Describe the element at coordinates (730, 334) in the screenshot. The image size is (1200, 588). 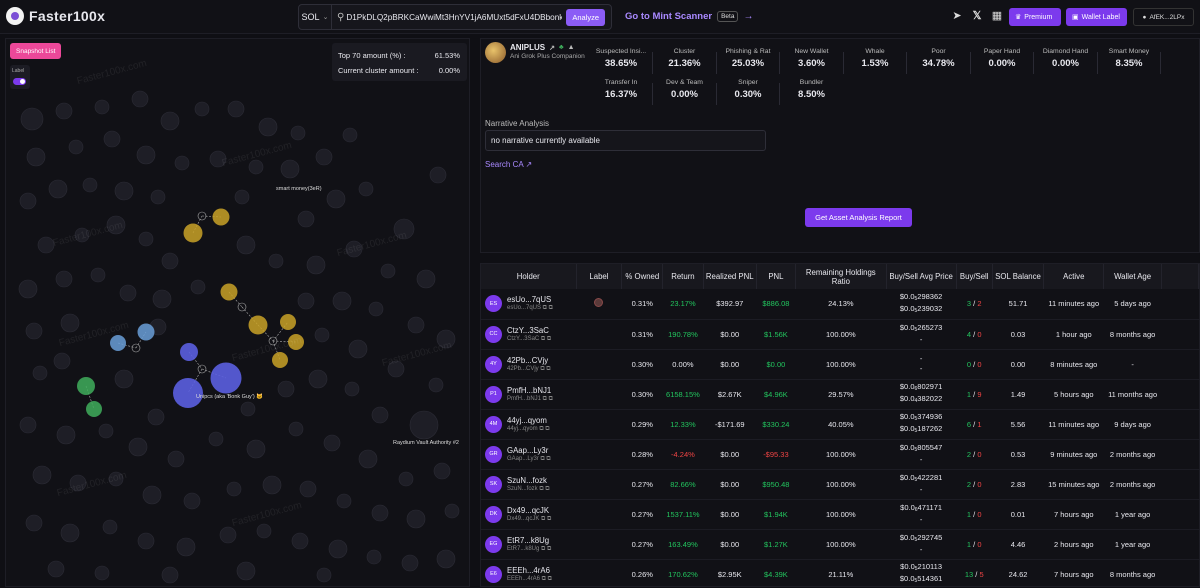
I see `realized-pnl-cell: $0.00` at that location.